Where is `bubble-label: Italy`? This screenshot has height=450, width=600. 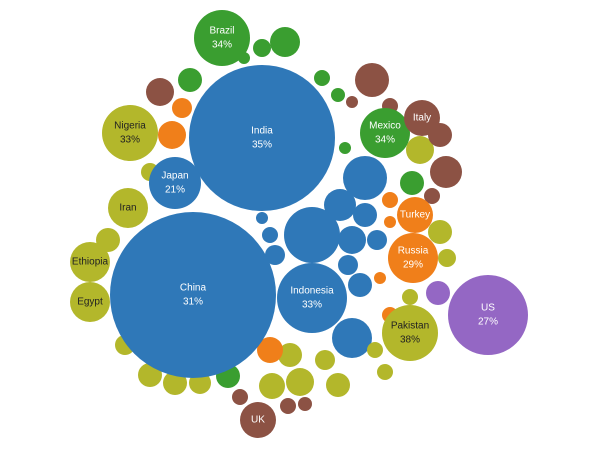 bubble-label: Italy is located at coordinates (422, 118).